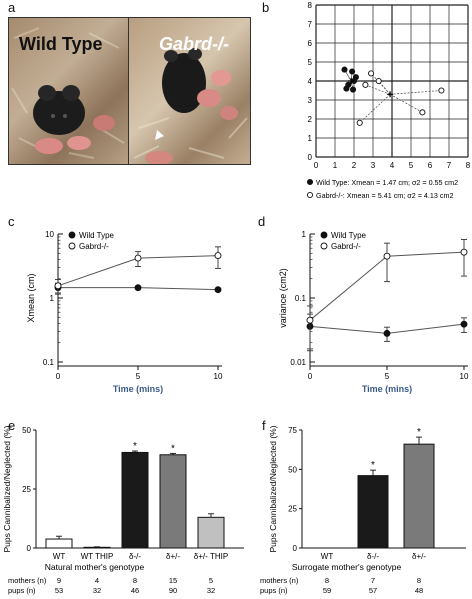 This screenshot has width=472, height=599. What do you see at coordinates (390, 94) in the screenshot?
I see `center-mark` at bounding box center [390, 94].